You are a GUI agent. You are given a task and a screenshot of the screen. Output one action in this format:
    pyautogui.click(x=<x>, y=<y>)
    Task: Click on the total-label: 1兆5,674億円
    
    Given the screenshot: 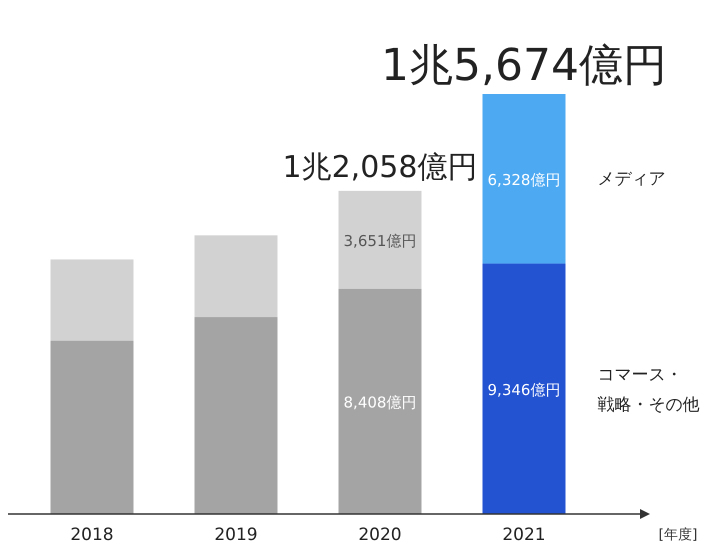 What is the action you would take?
    pyautogui.click(x=524, y=65)
    